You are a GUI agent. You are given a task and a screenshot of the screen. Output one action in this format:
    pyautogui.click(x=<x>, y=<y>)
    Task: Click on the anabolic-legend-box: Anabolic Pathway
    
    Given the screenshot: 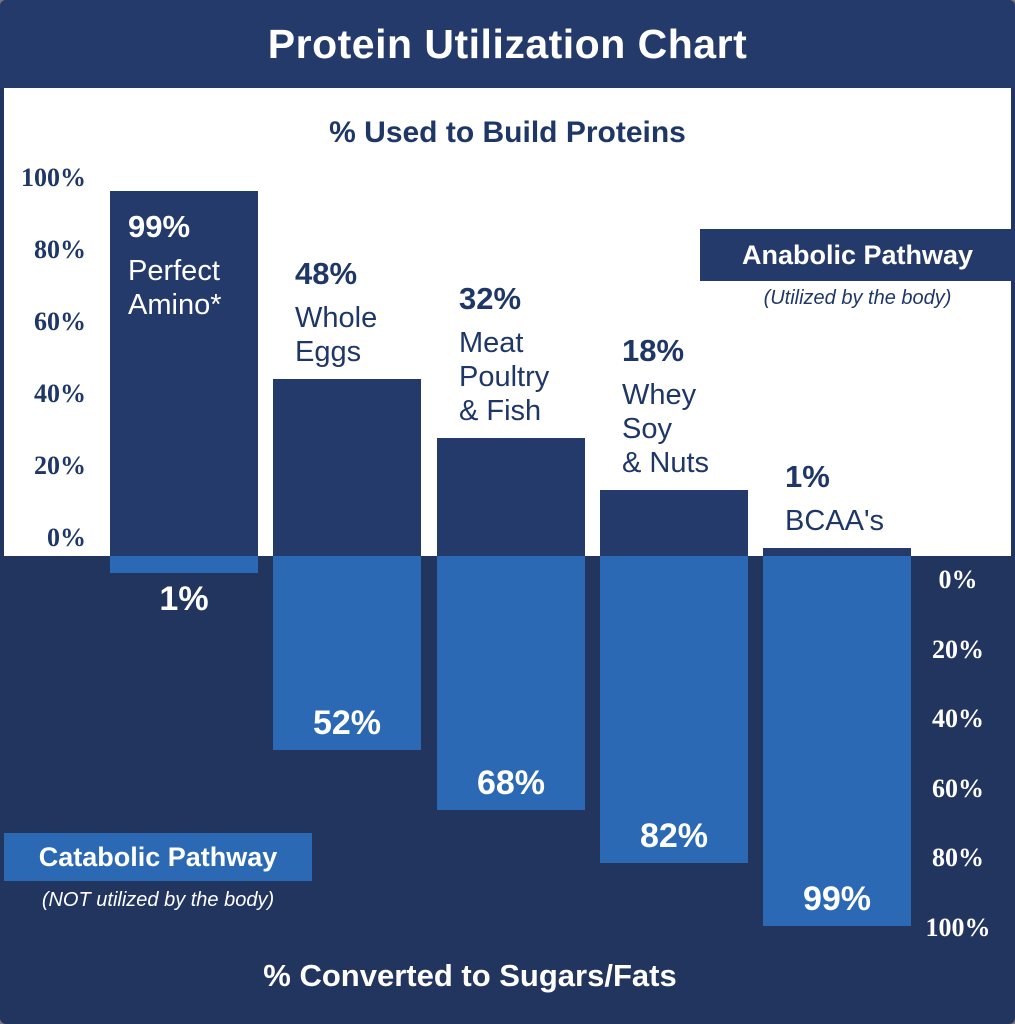 What is the action you would take?
    pyautogui.click(x=857, y=255)
    